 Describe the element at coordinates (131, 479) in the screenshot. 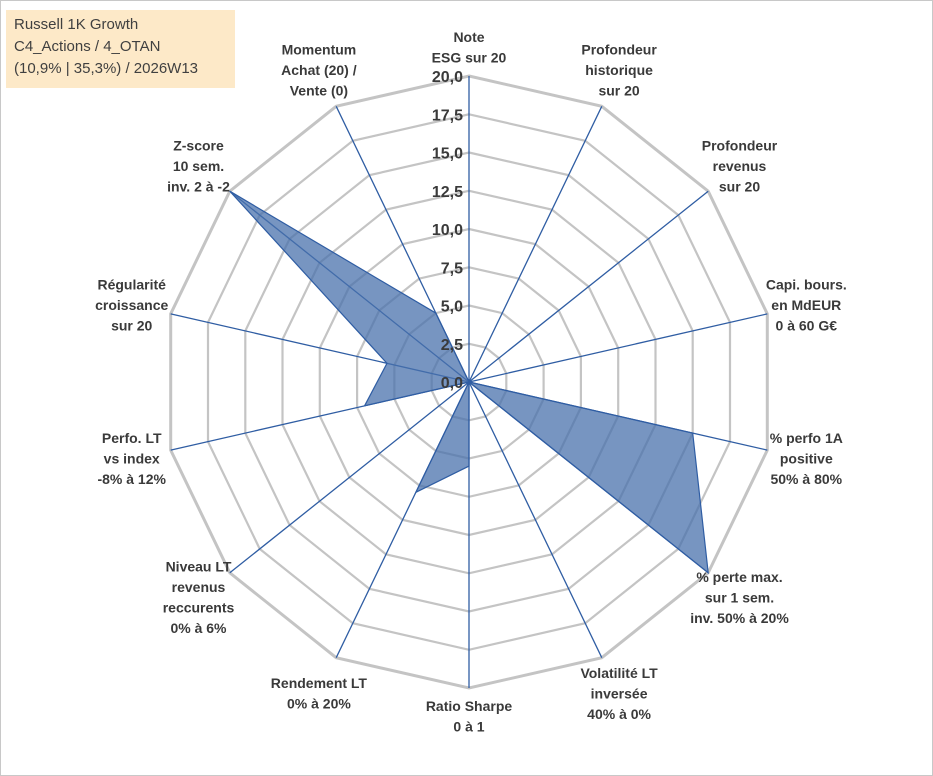

I see `axis-label-10-2: -8% à 12%` at that location.